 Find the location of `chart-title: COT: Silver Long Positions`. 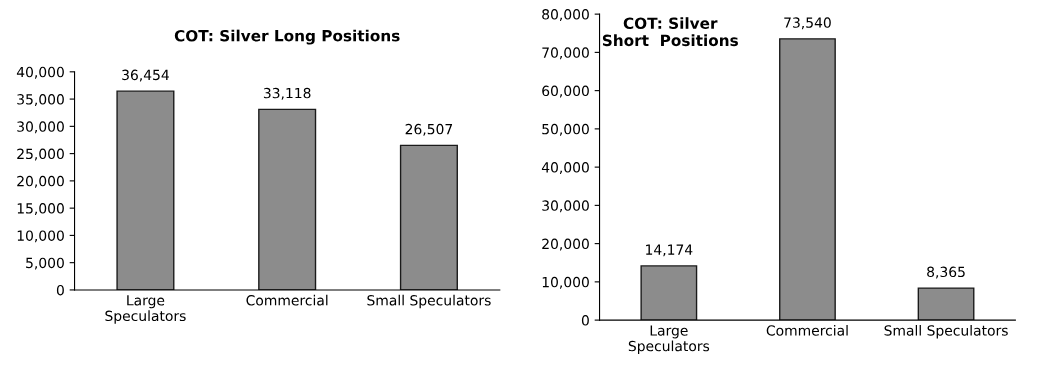

chart-title: COT: Silver Long Positions is located at coordinates (287, 37).